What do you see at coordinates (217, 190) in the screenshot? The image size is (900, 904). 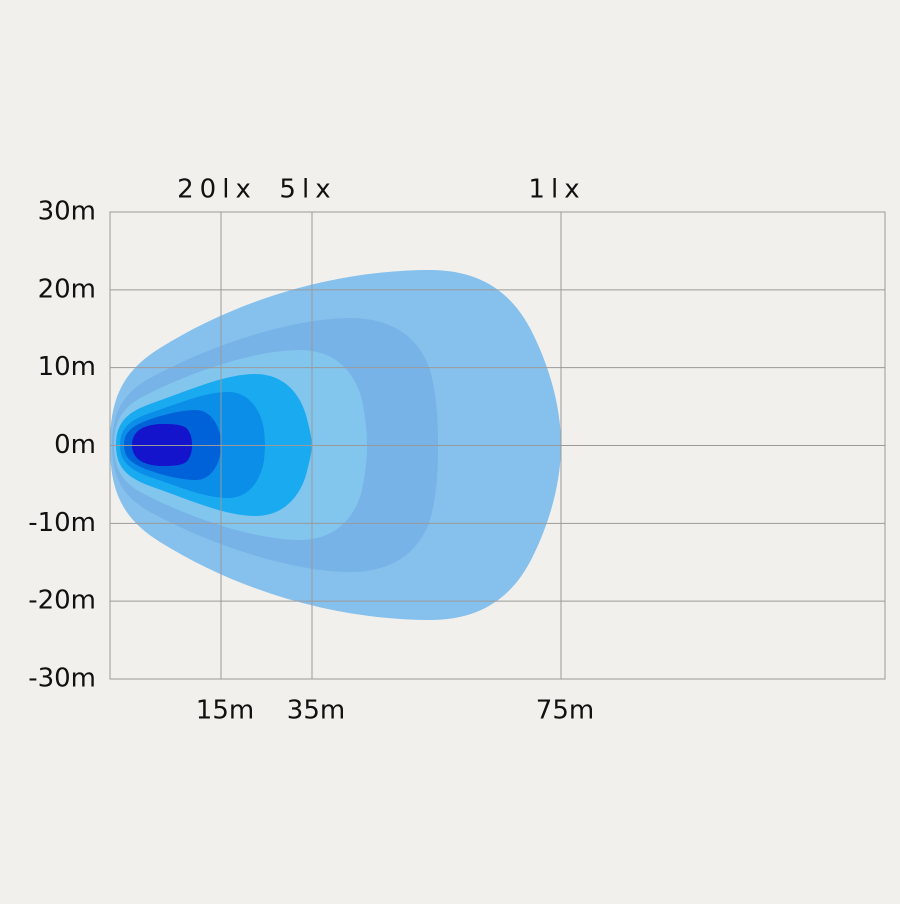 I see `isolux-label: 20lx` at bounding box center [217, 190].